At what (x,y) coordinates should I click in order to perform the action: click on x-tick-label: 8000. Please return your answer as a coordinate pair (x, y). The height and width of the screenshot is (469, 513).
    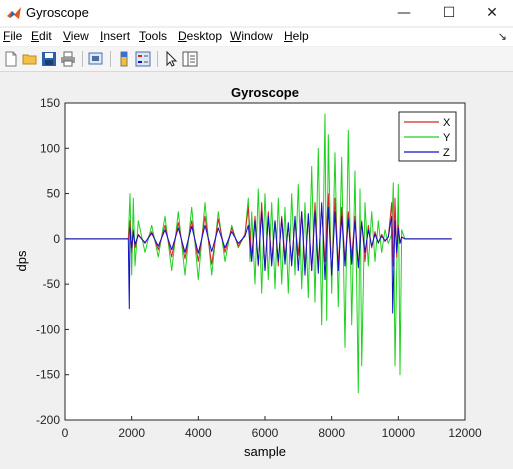
    Looking at the image, I should click on (331, 433).